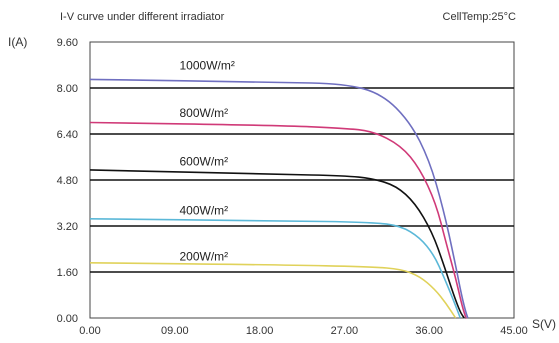  I want to click on cell-temp-annotation: CellTemp:25°C, so click(480, 17).